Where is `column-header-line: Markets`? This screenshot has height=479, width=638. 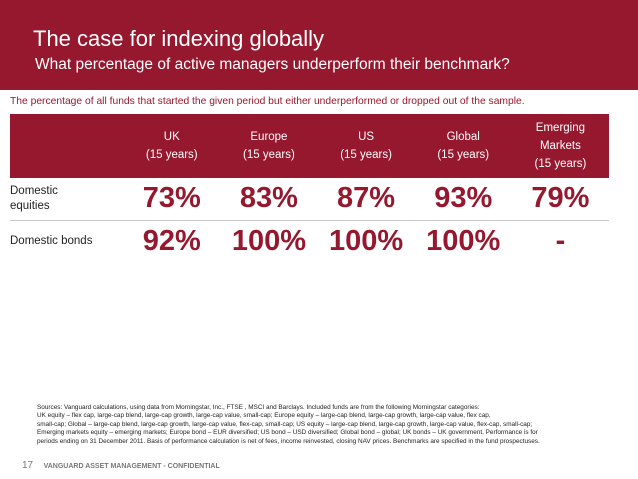 column-header-line: Markets is located at coordinates (560, 146).